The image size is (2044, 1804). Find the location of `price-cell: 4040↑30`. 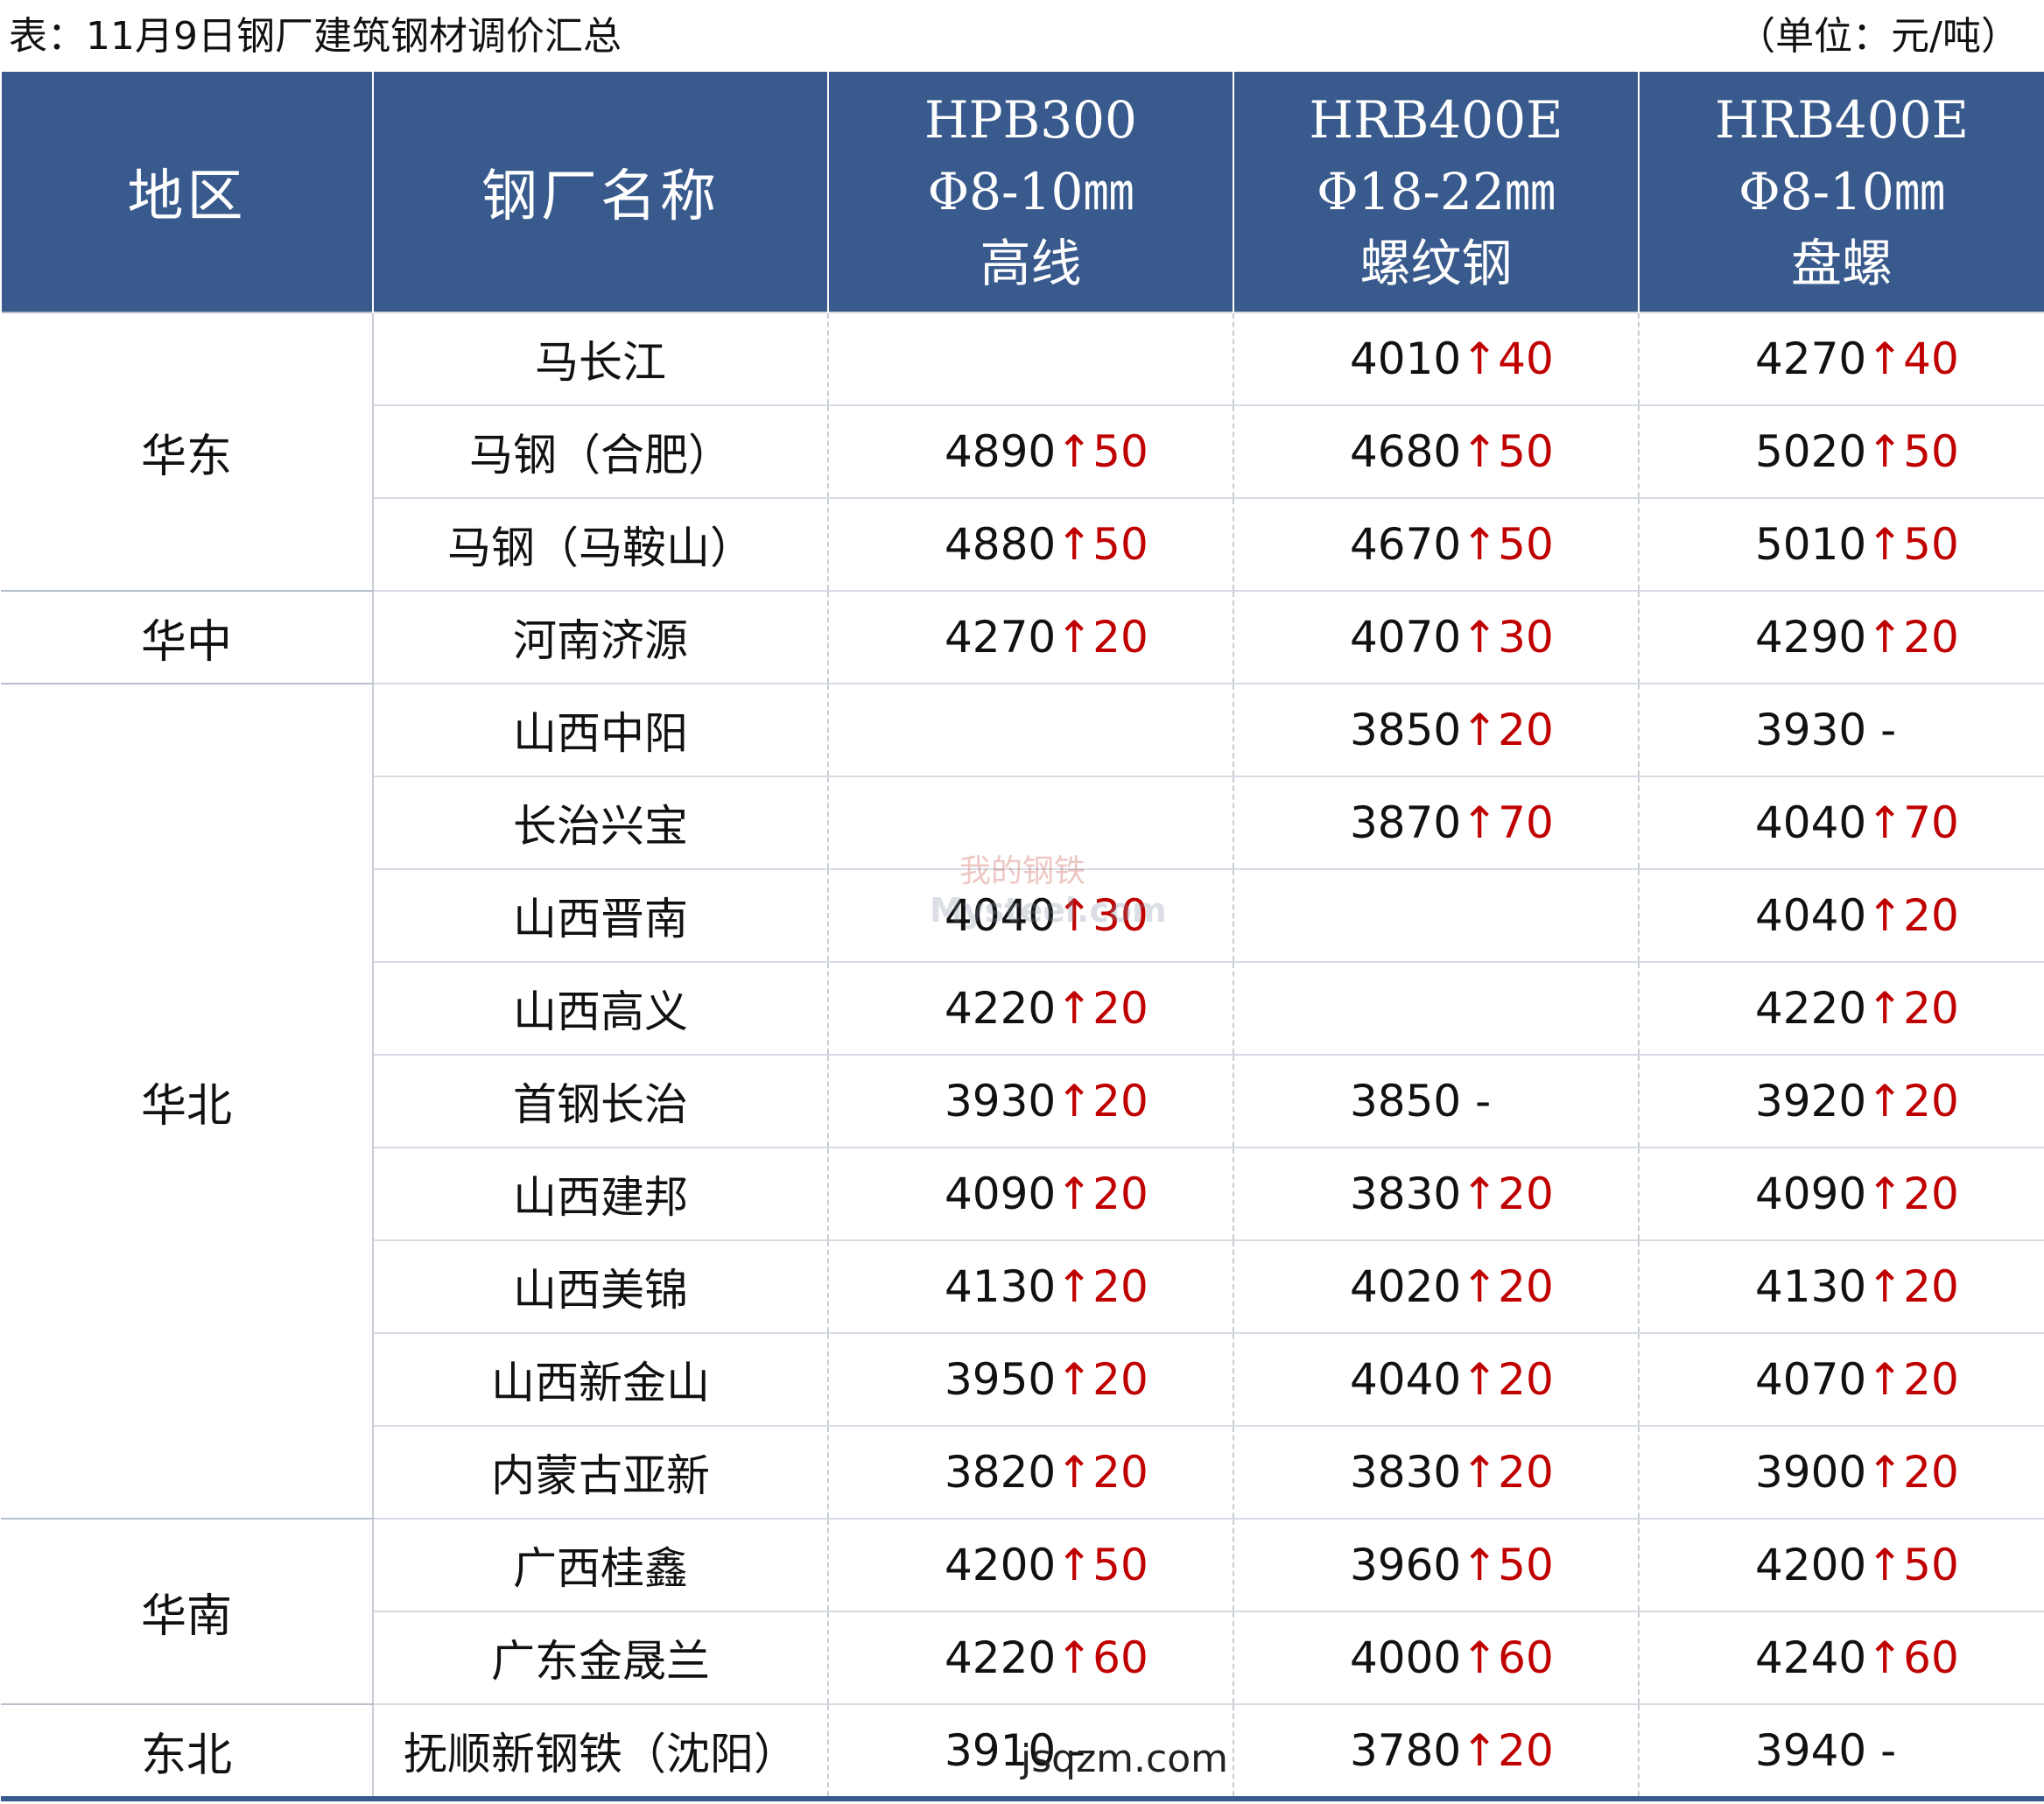

price-cell: 4040↑30 is located at coordinates (1030, 916).